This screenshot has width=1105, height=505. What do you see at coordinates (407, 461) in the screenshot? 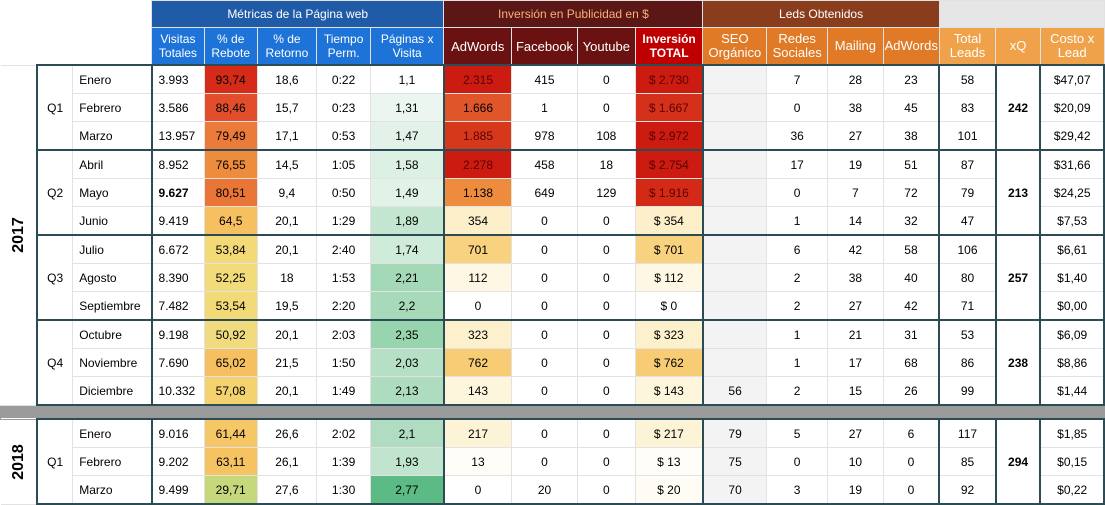
I see `cell-paginas: 1,93` at bounding box center [407, 461].